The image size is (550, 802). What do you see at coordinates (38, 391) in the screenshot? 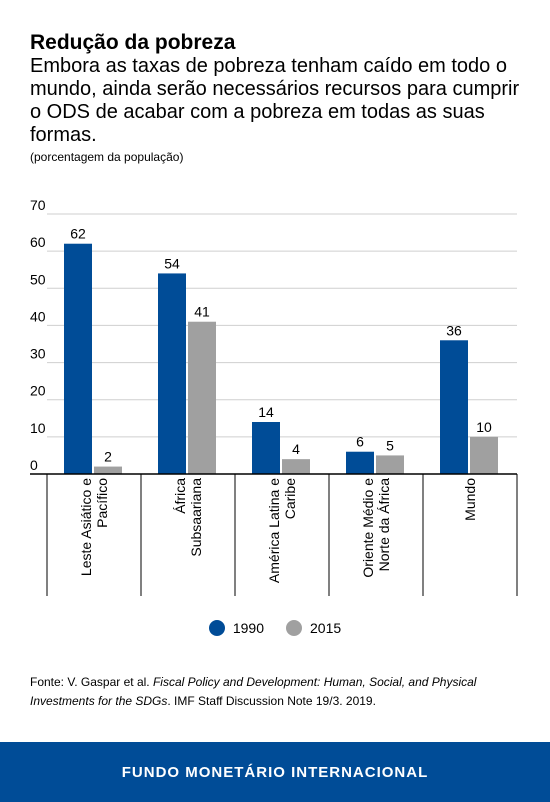
I see `y-tick-label: 20` at bounding box center [38, 391].